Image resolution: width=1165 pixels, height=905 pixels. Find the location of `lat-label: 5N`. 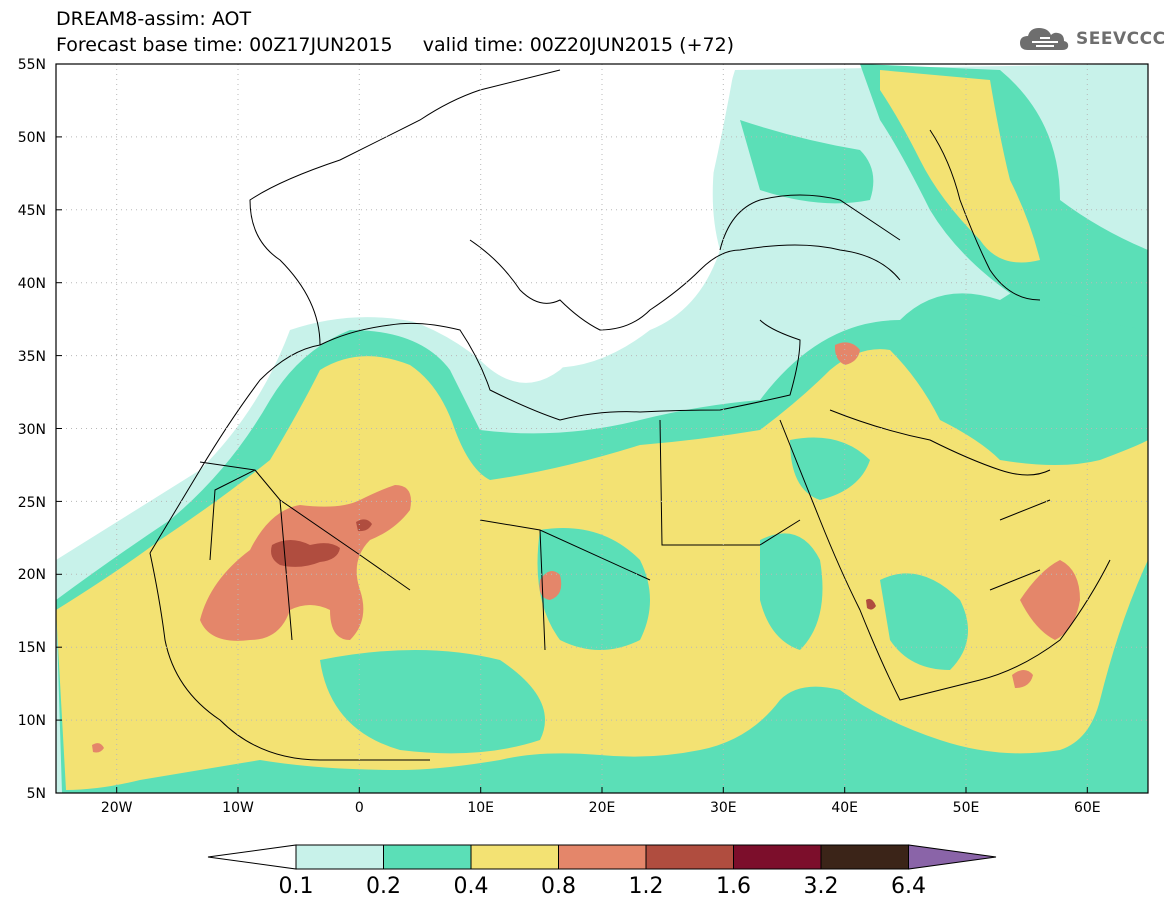

lat-label: 5N is located at coordinates (36, 794).